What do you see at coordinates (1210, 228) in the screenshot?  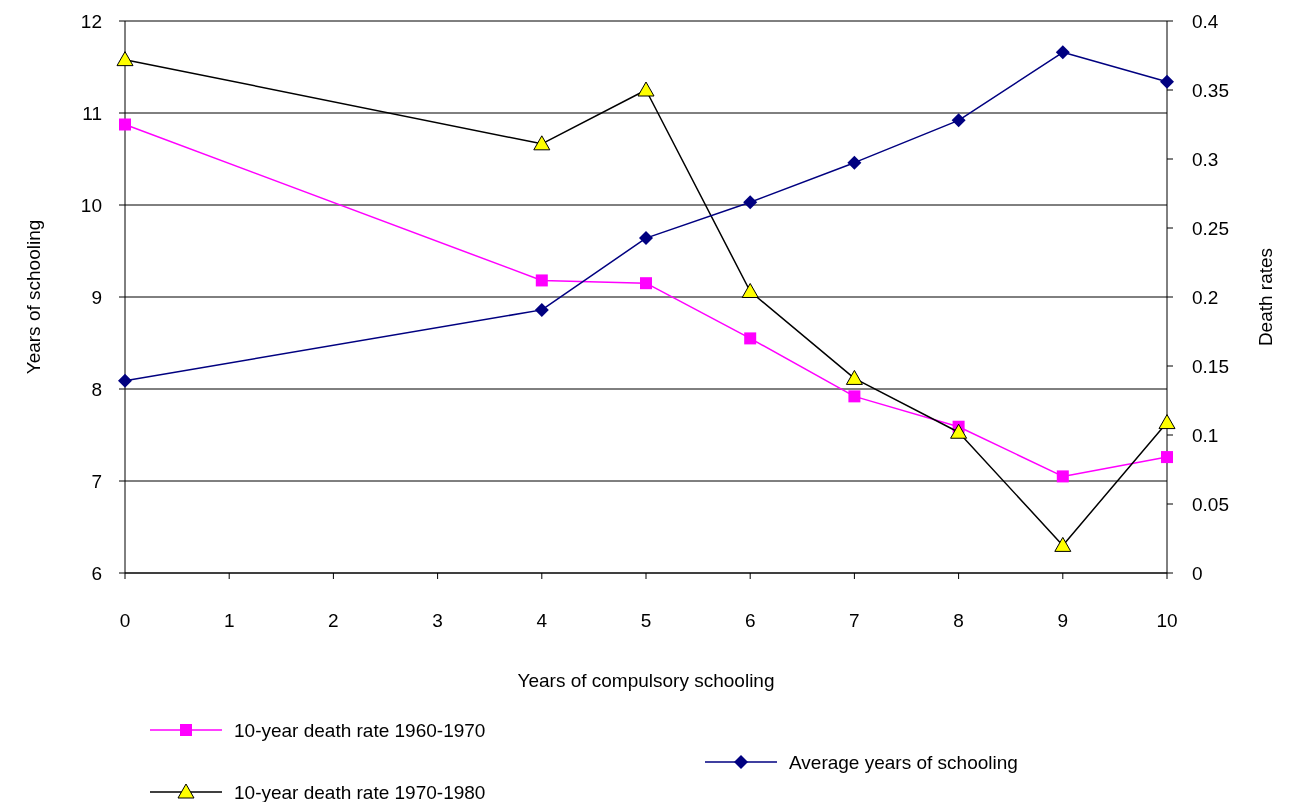 I see `y2-tick-label: 0.25` at bounding box center [1210, 228].